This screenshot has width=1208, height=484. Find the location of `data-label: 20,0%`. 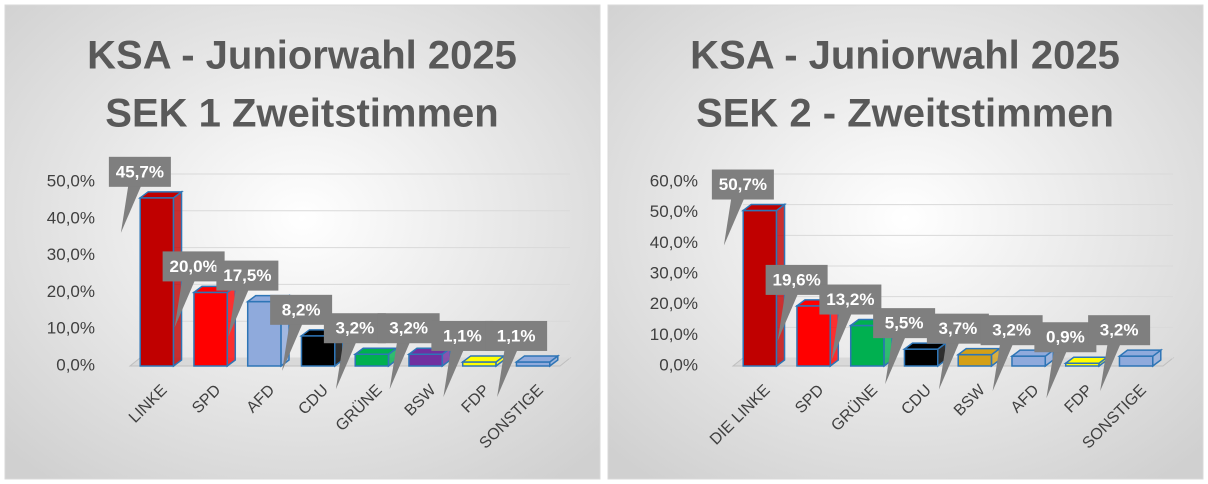

data-label: 20,0% is located at coordinates (194, 266).